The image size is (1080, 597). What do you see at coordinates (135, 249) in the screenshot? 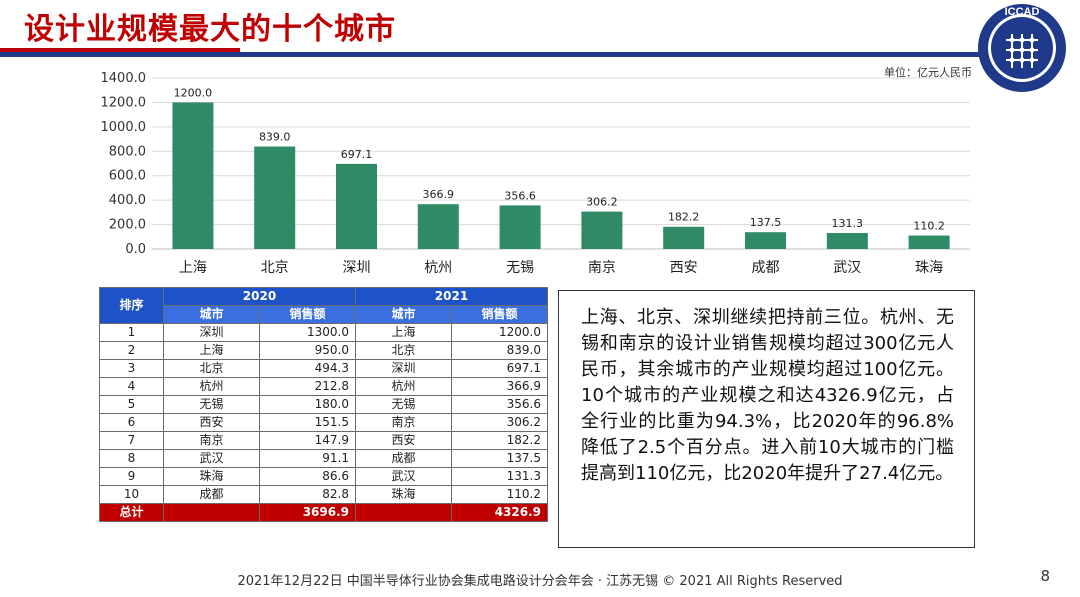
I see `y-tick-label: 0.0` at bounding box center [135, 249].